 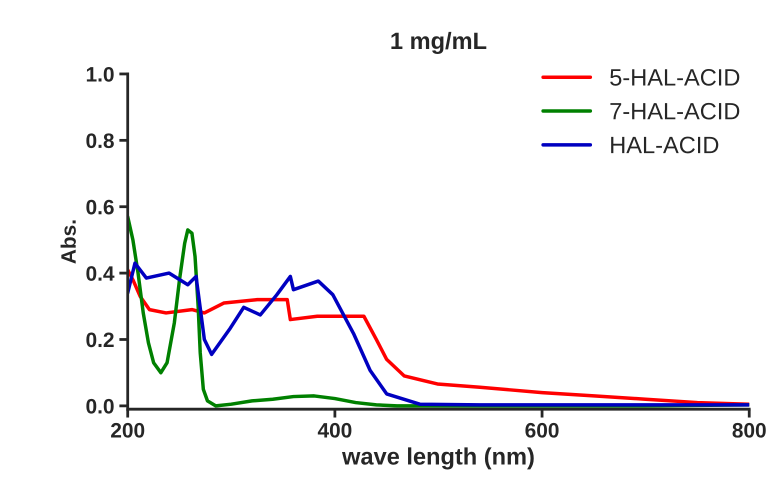 I want to click on x-tick-label: 200, so click(x=127, y=430).